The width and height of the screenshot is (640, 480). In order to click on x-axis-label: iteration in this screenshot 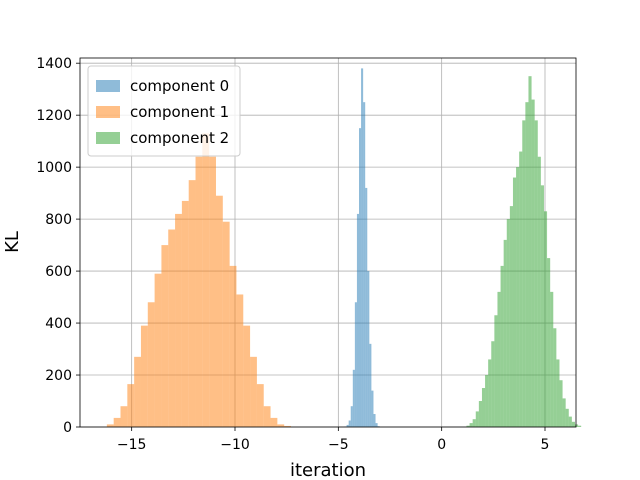, I will do `click(328, 470)`.